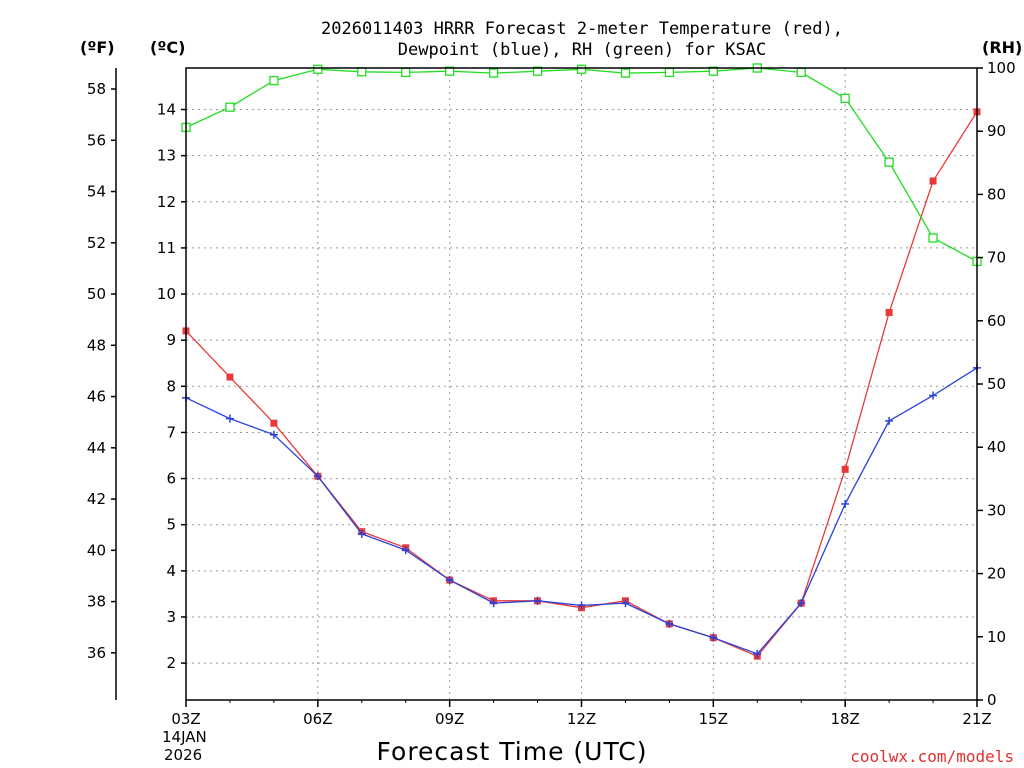 The height and width of the screenshot is (768, 1024). Describe the element at coordinates (96, 602) in the screenshot. I see `fahrenheit-tick-label: 38` at that location.